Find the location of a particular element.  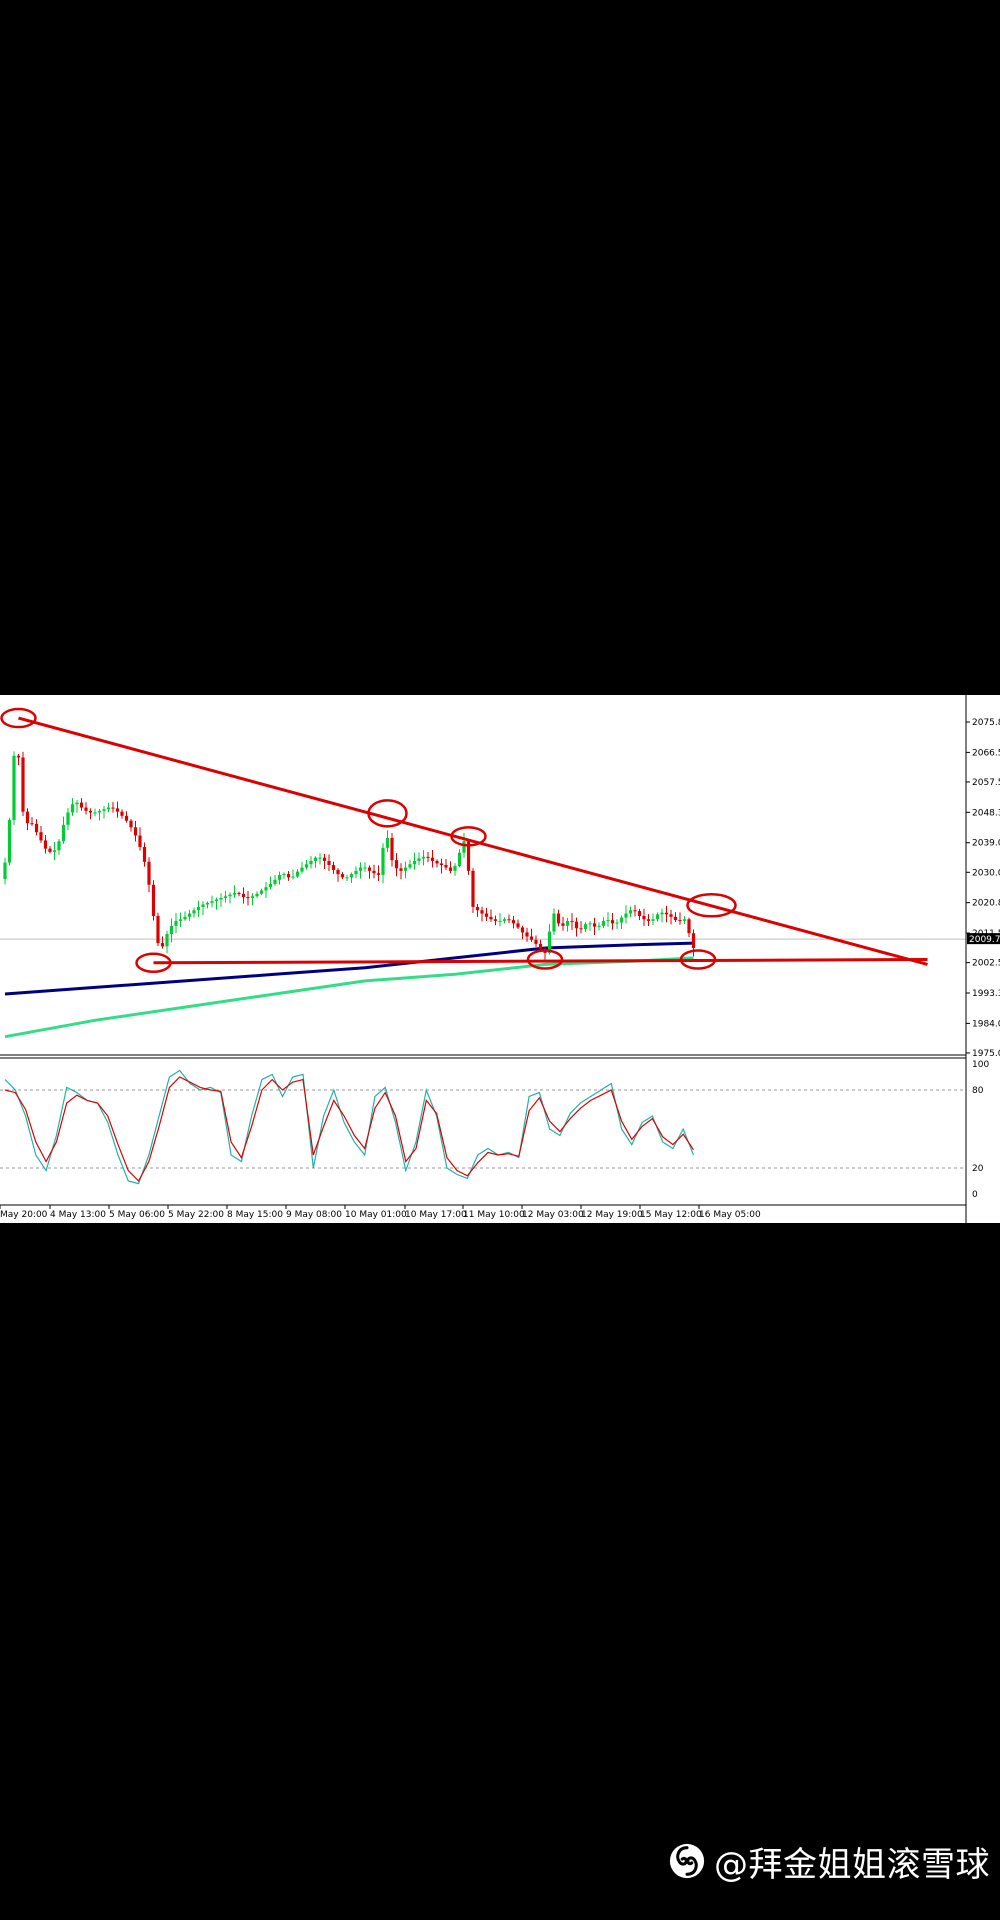

x-tick-label: 9 May 08:00 is located at coordinates (314, 1215).